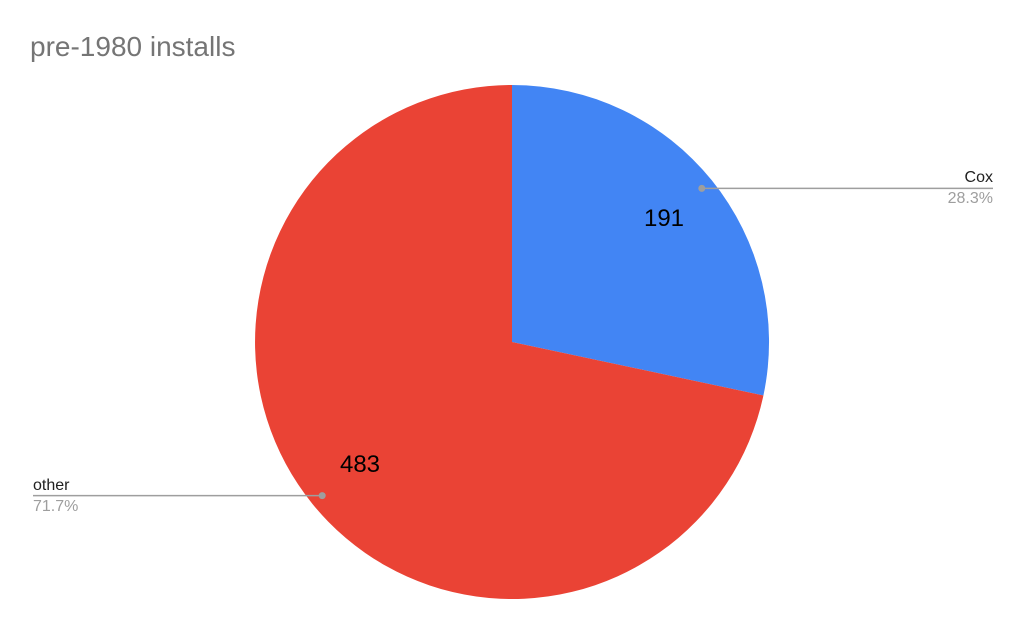 This screenshot has width=1024, height=633. I want to click on callout-cox: Cox 28.3%, so click(970, 188).